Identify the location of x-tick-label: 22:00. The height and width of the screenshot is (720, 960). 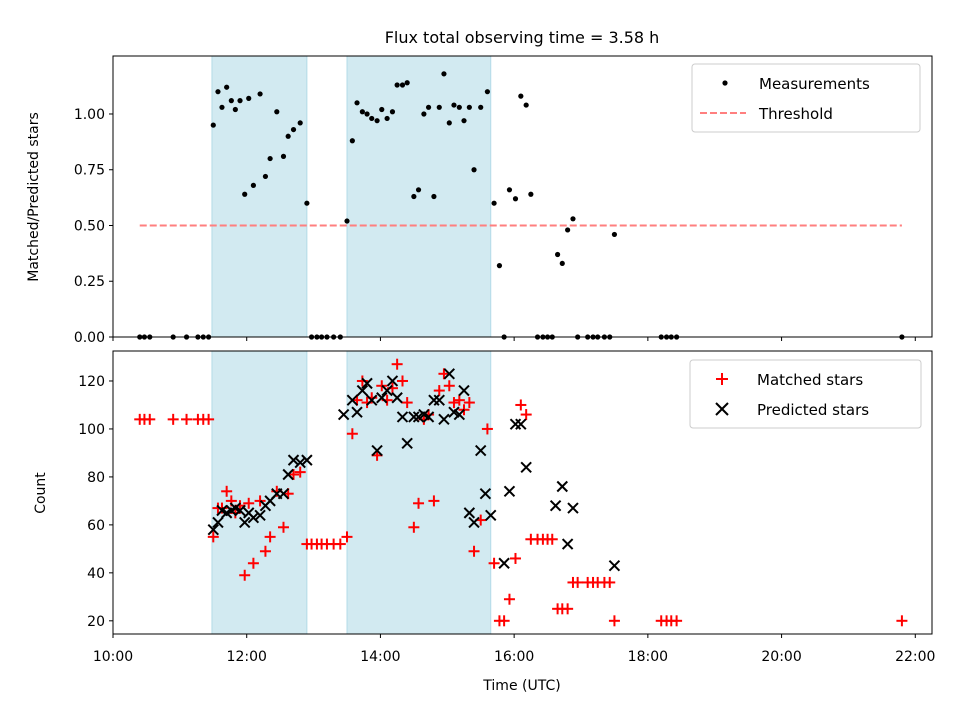
(915, 657).